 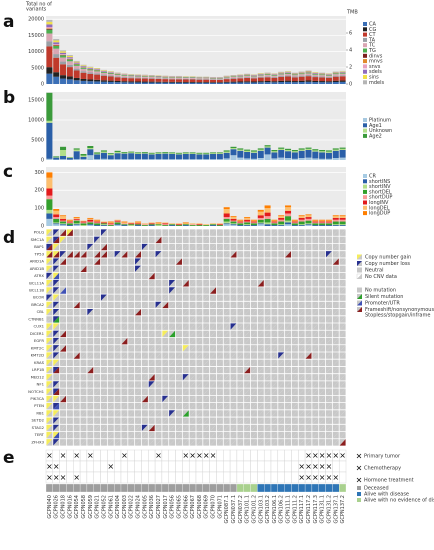 What do you see at coordinates (384, 297) in the screenshot?
I see `legend-label: Silent mutation` at bounding box center [384, 297].